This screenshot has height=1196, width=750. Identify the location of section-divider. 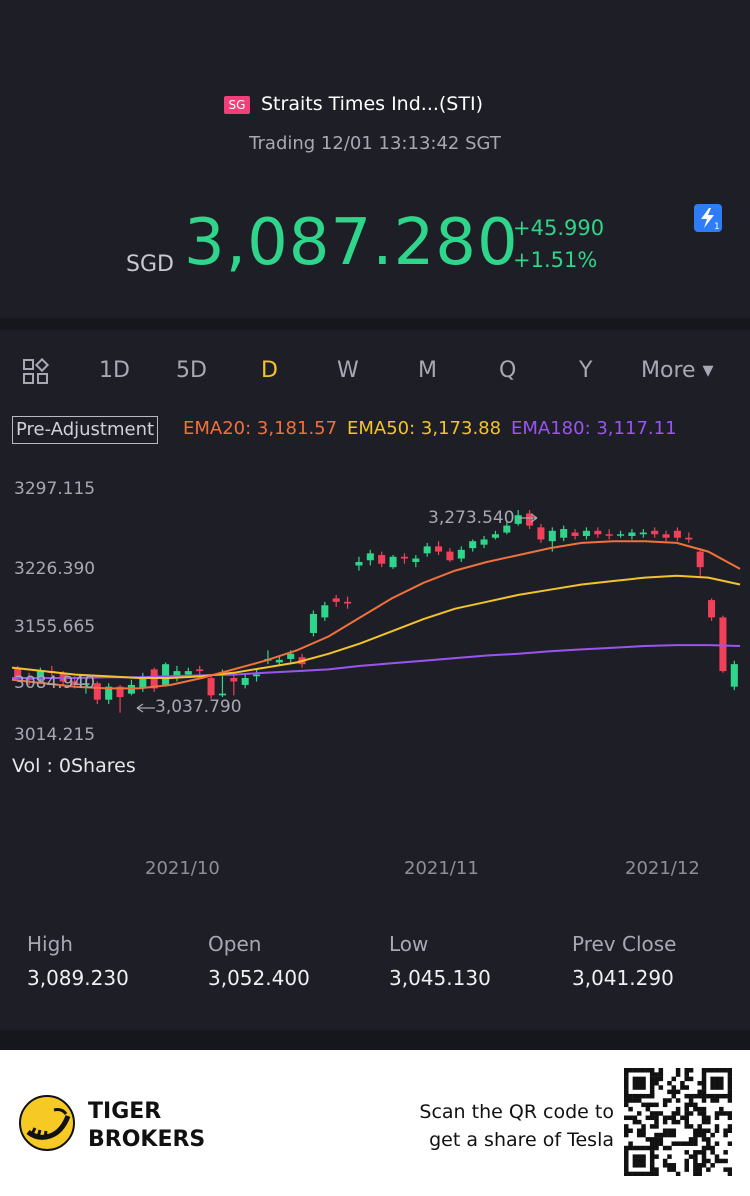
(375, 1040).